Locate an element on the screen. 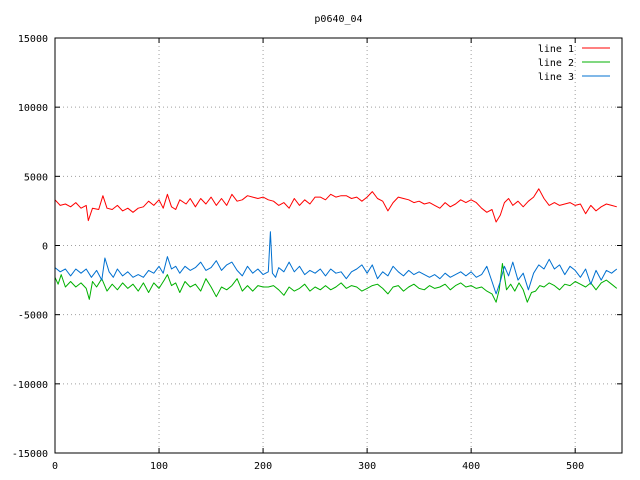 The height and width of the screenshot is (480, 640). y-tick-label: -10000 is located at coordinates (30, 385).